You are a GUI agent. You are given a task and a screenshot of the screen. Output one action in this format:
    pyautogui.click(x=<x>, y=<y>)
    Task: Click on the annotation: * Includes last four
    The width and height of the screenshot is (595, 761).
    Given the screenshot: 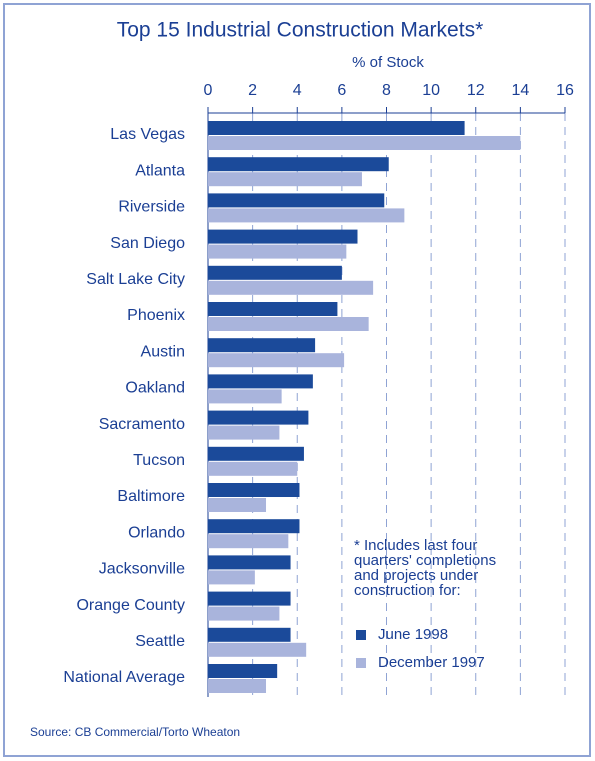 What is the action you would take?
    pyautogui.click(x=415, y=545)
    